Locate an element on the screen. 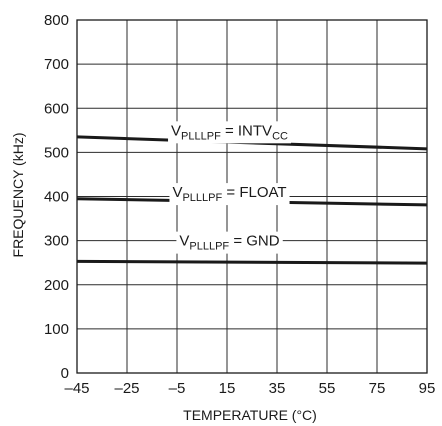 This screenshot has width=442, height=426. y-tick-label: 400 is located at coordinates (56, 197).